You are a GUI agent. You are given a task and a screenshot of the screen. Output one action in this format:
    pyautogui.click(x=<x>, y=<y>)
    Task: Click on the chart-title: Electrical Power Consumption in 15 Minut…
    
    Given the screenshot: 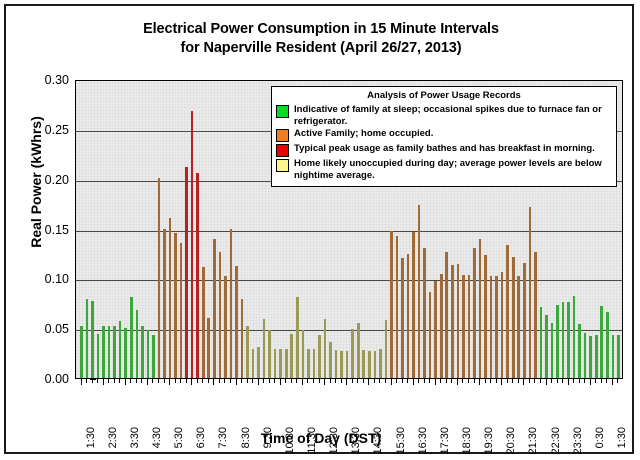 What is the action you would take?
    pyautogui.click(x=321, y=39)
    